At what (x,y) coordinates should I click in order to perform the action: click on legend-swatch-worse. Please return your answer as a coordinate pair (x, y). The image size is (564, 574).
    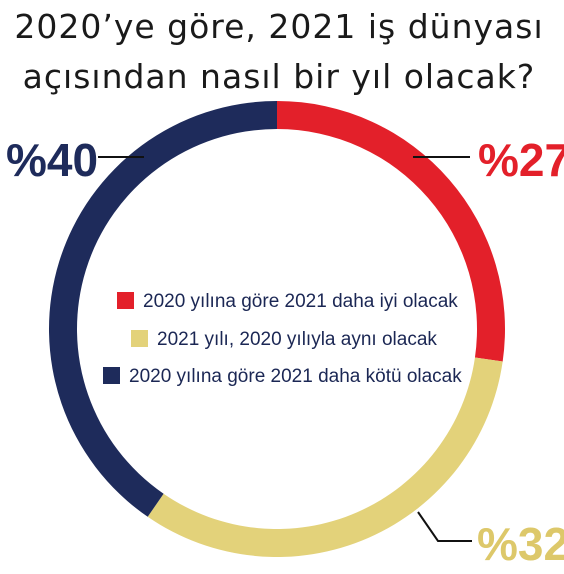
    Looking at the image, I should click on (111, 375).